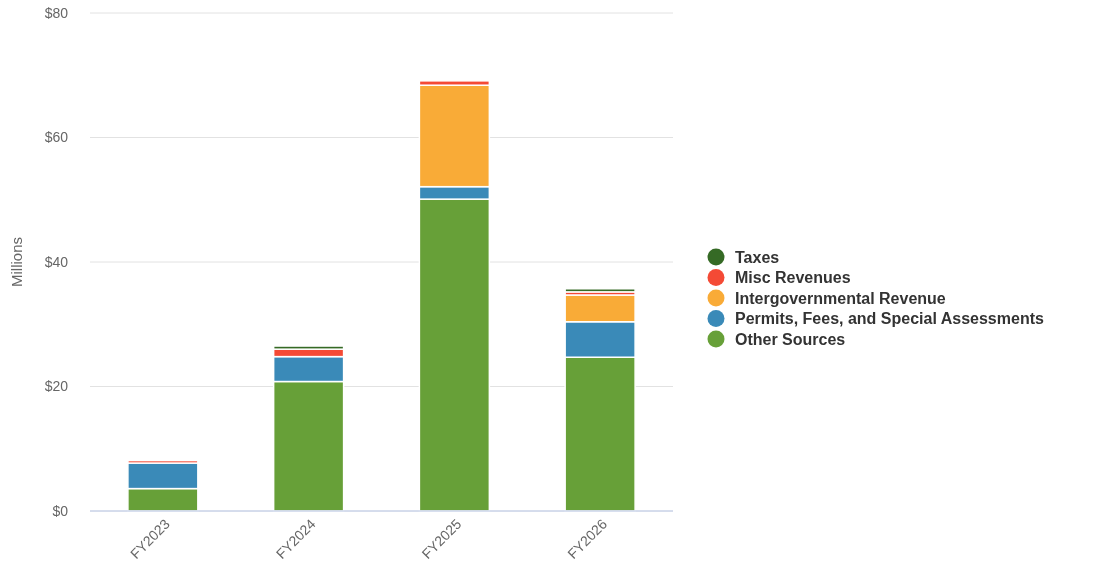 This screenshot has height=579, width=1093. What do you see at coordinates (16, 262) in the screenshot?
I see `y-axis-title: Millions` at bounding box center [16, 262].